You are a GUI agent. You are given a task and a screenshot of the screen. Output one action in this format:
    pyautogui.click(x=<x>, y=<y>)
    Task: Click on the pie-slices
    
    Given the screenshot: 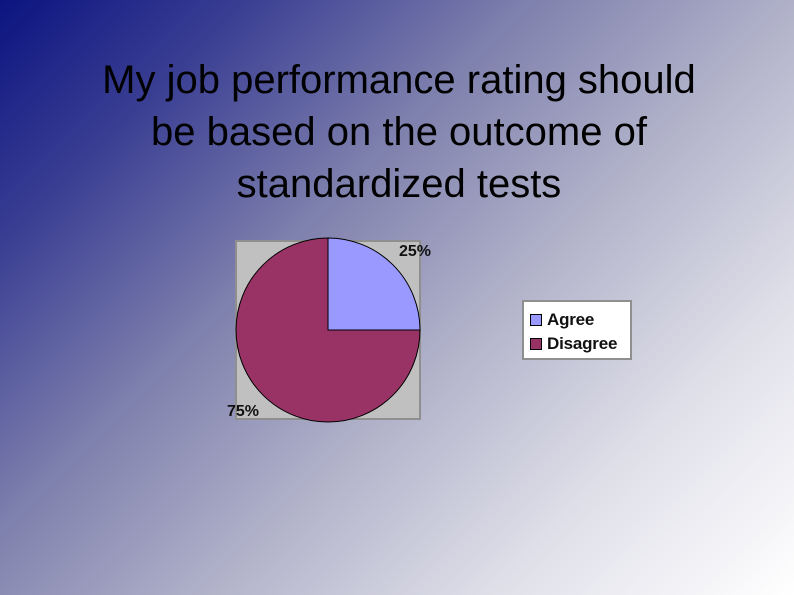 What is the action you would take?
    pyautogui.click(x=328, y=330)
    